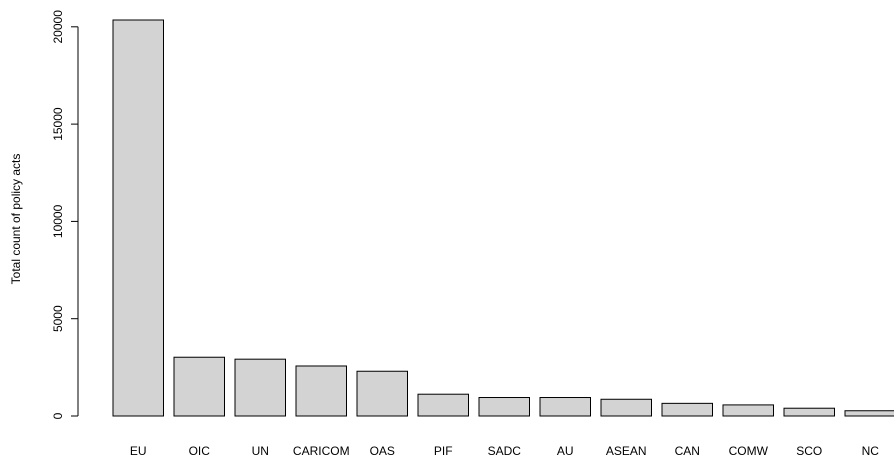 Image resolution: width=894 pixels, height=461 pixels. Describe the element at coordinates (200, 451) in the screenshot. I see `x-tick-label: OIC` at that location.